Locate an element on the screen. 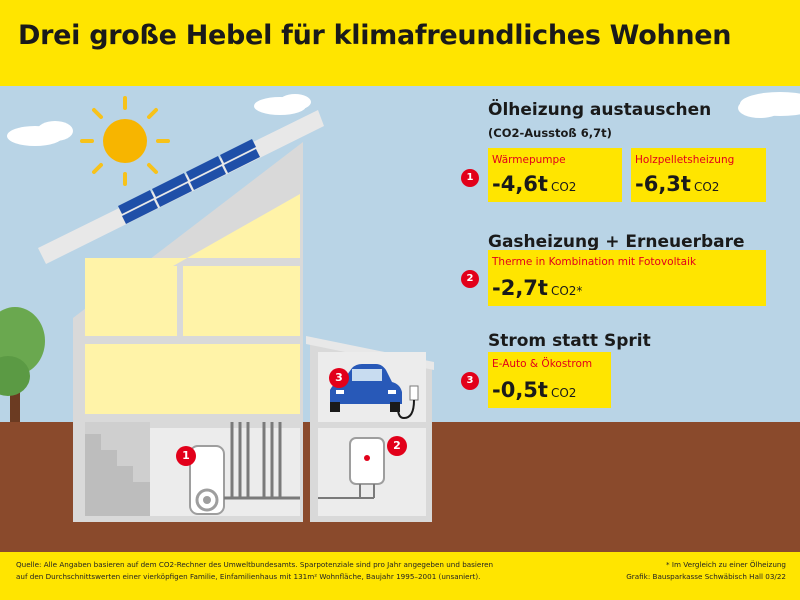  option-label: E-Auto & Ökostrom is located at coordinates (542, 364).